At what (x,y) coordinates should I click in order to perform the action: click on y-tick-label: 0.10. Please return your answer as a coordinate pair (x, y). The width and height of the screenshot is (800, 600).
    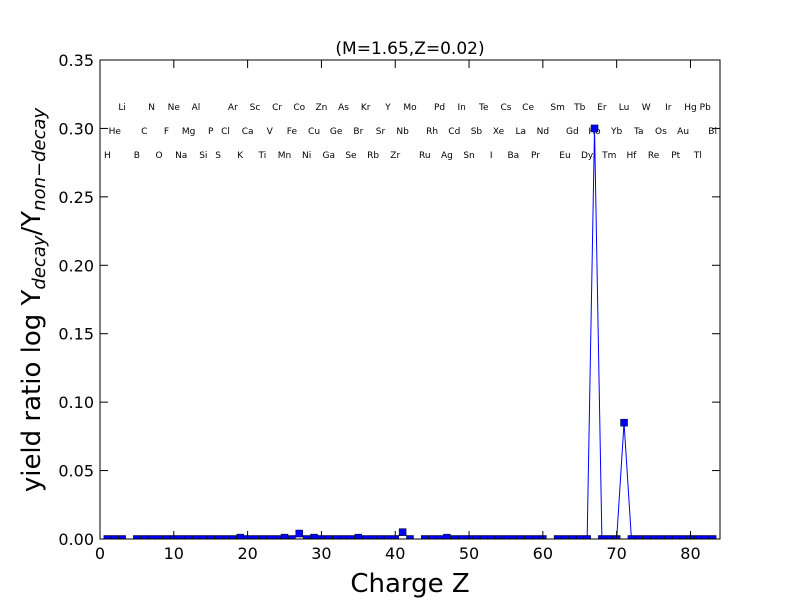
    Looking at the image, I should click on (76, 402).